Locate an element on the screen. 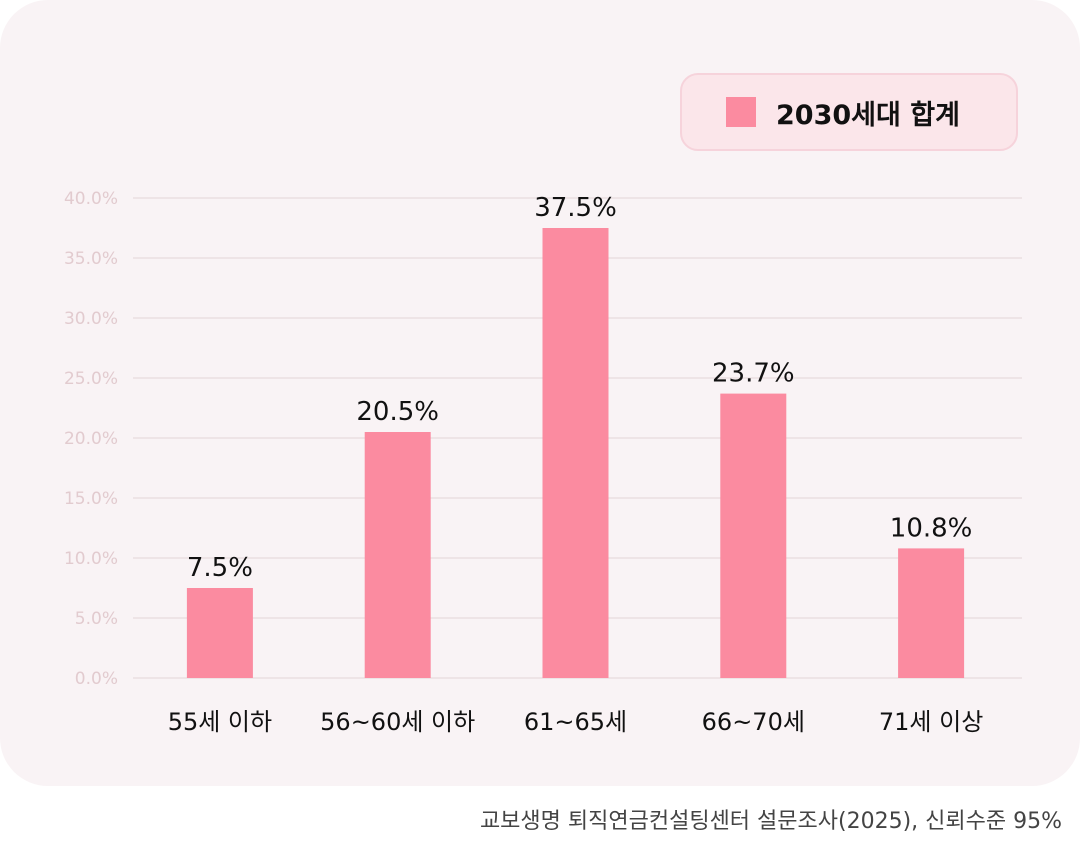 The height and width of the screenshot is (847, 1080). source-note: 교보생명 퇴직연금컨설팅센터 설문조사(2025), 신뢰수준 95% is located at coordinates (770, 821).